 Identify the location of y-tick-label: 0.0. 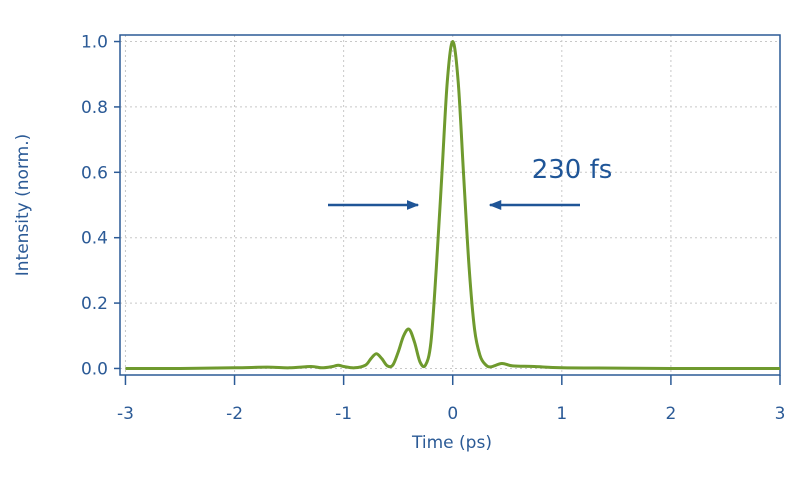
(94, 369).